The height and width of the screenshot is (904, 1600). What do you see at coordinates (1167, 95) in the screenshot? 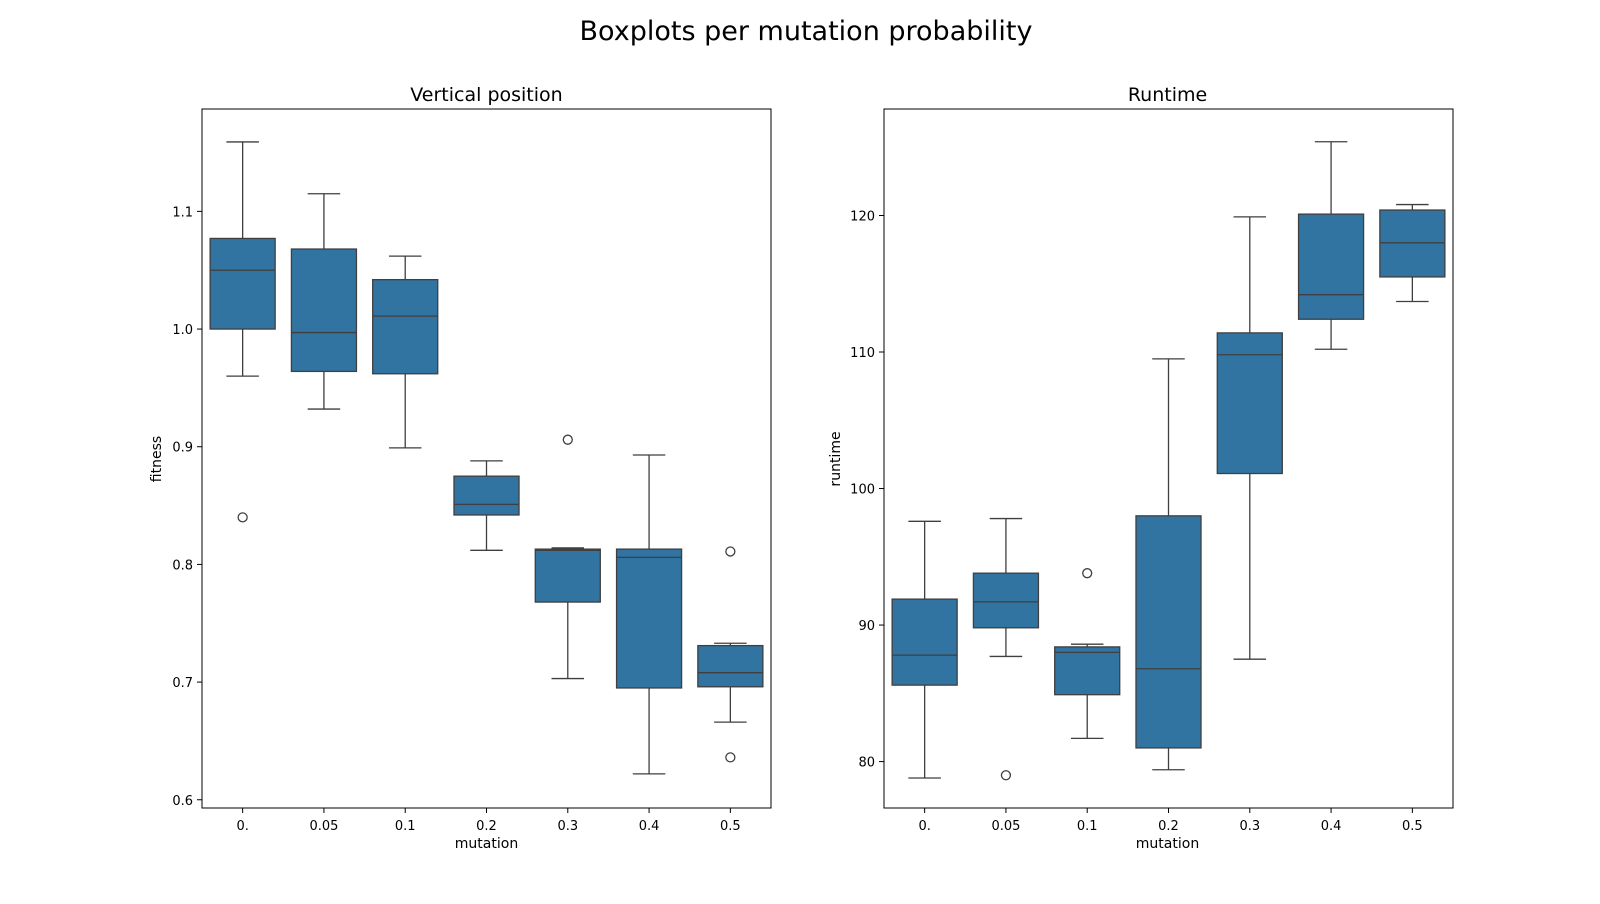
I see `panel-title-runtime: Runtime` at bounding box center [1167, 95].